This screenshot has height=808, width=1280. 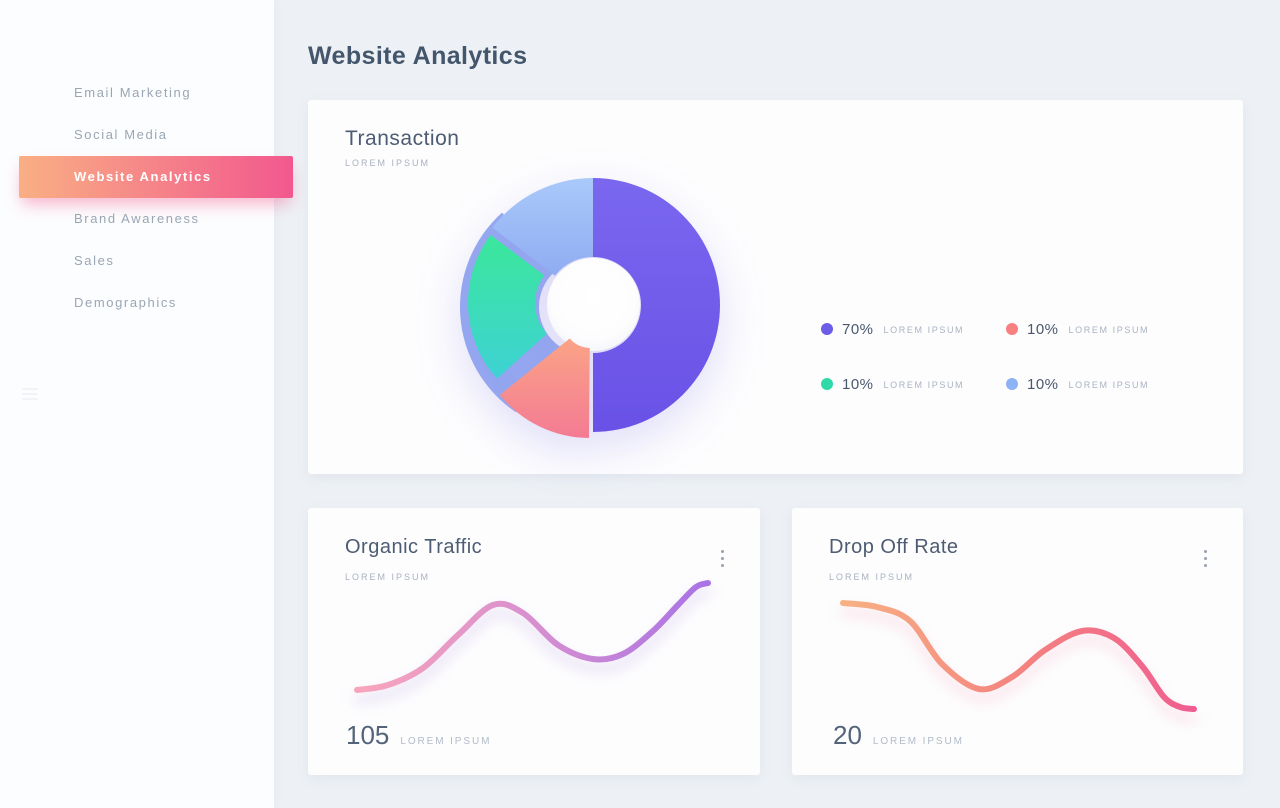 I want to click on sidebar-item-email-marketing: Email Marketing, so click(x=133, y=92).